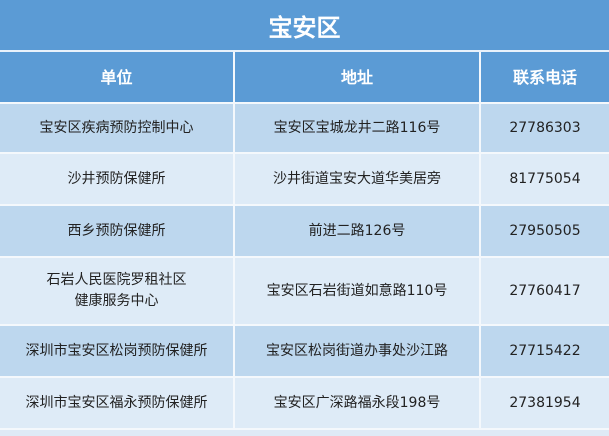 This screenshot has width=609, height=436. Describe the element at coordinates (117, 179) in the screenshot. I see `unit-cell: 沙井预防保健所` at that location.